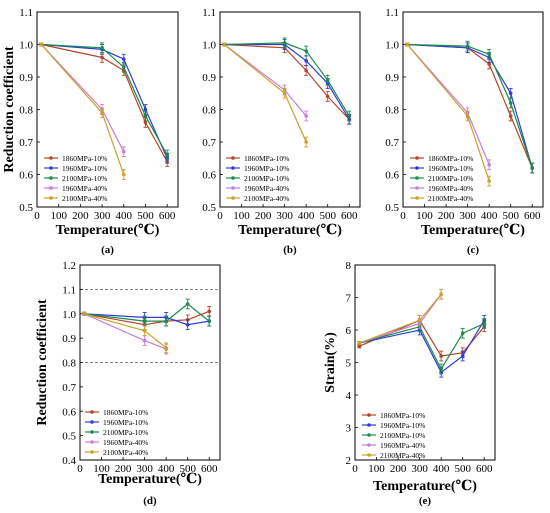  Describe the element at coordinates (349, 331) in the screenshot. I see `y-tick-label: 6` at that location.